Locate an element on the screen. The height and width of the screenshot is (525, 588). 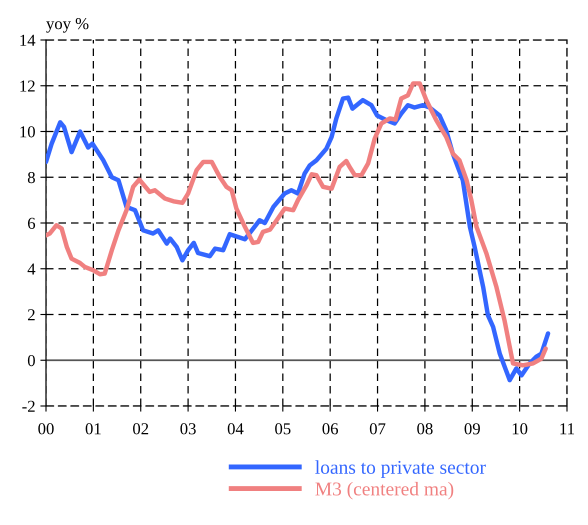
x-tick-label: 09 is located at coordinates (472, 428).